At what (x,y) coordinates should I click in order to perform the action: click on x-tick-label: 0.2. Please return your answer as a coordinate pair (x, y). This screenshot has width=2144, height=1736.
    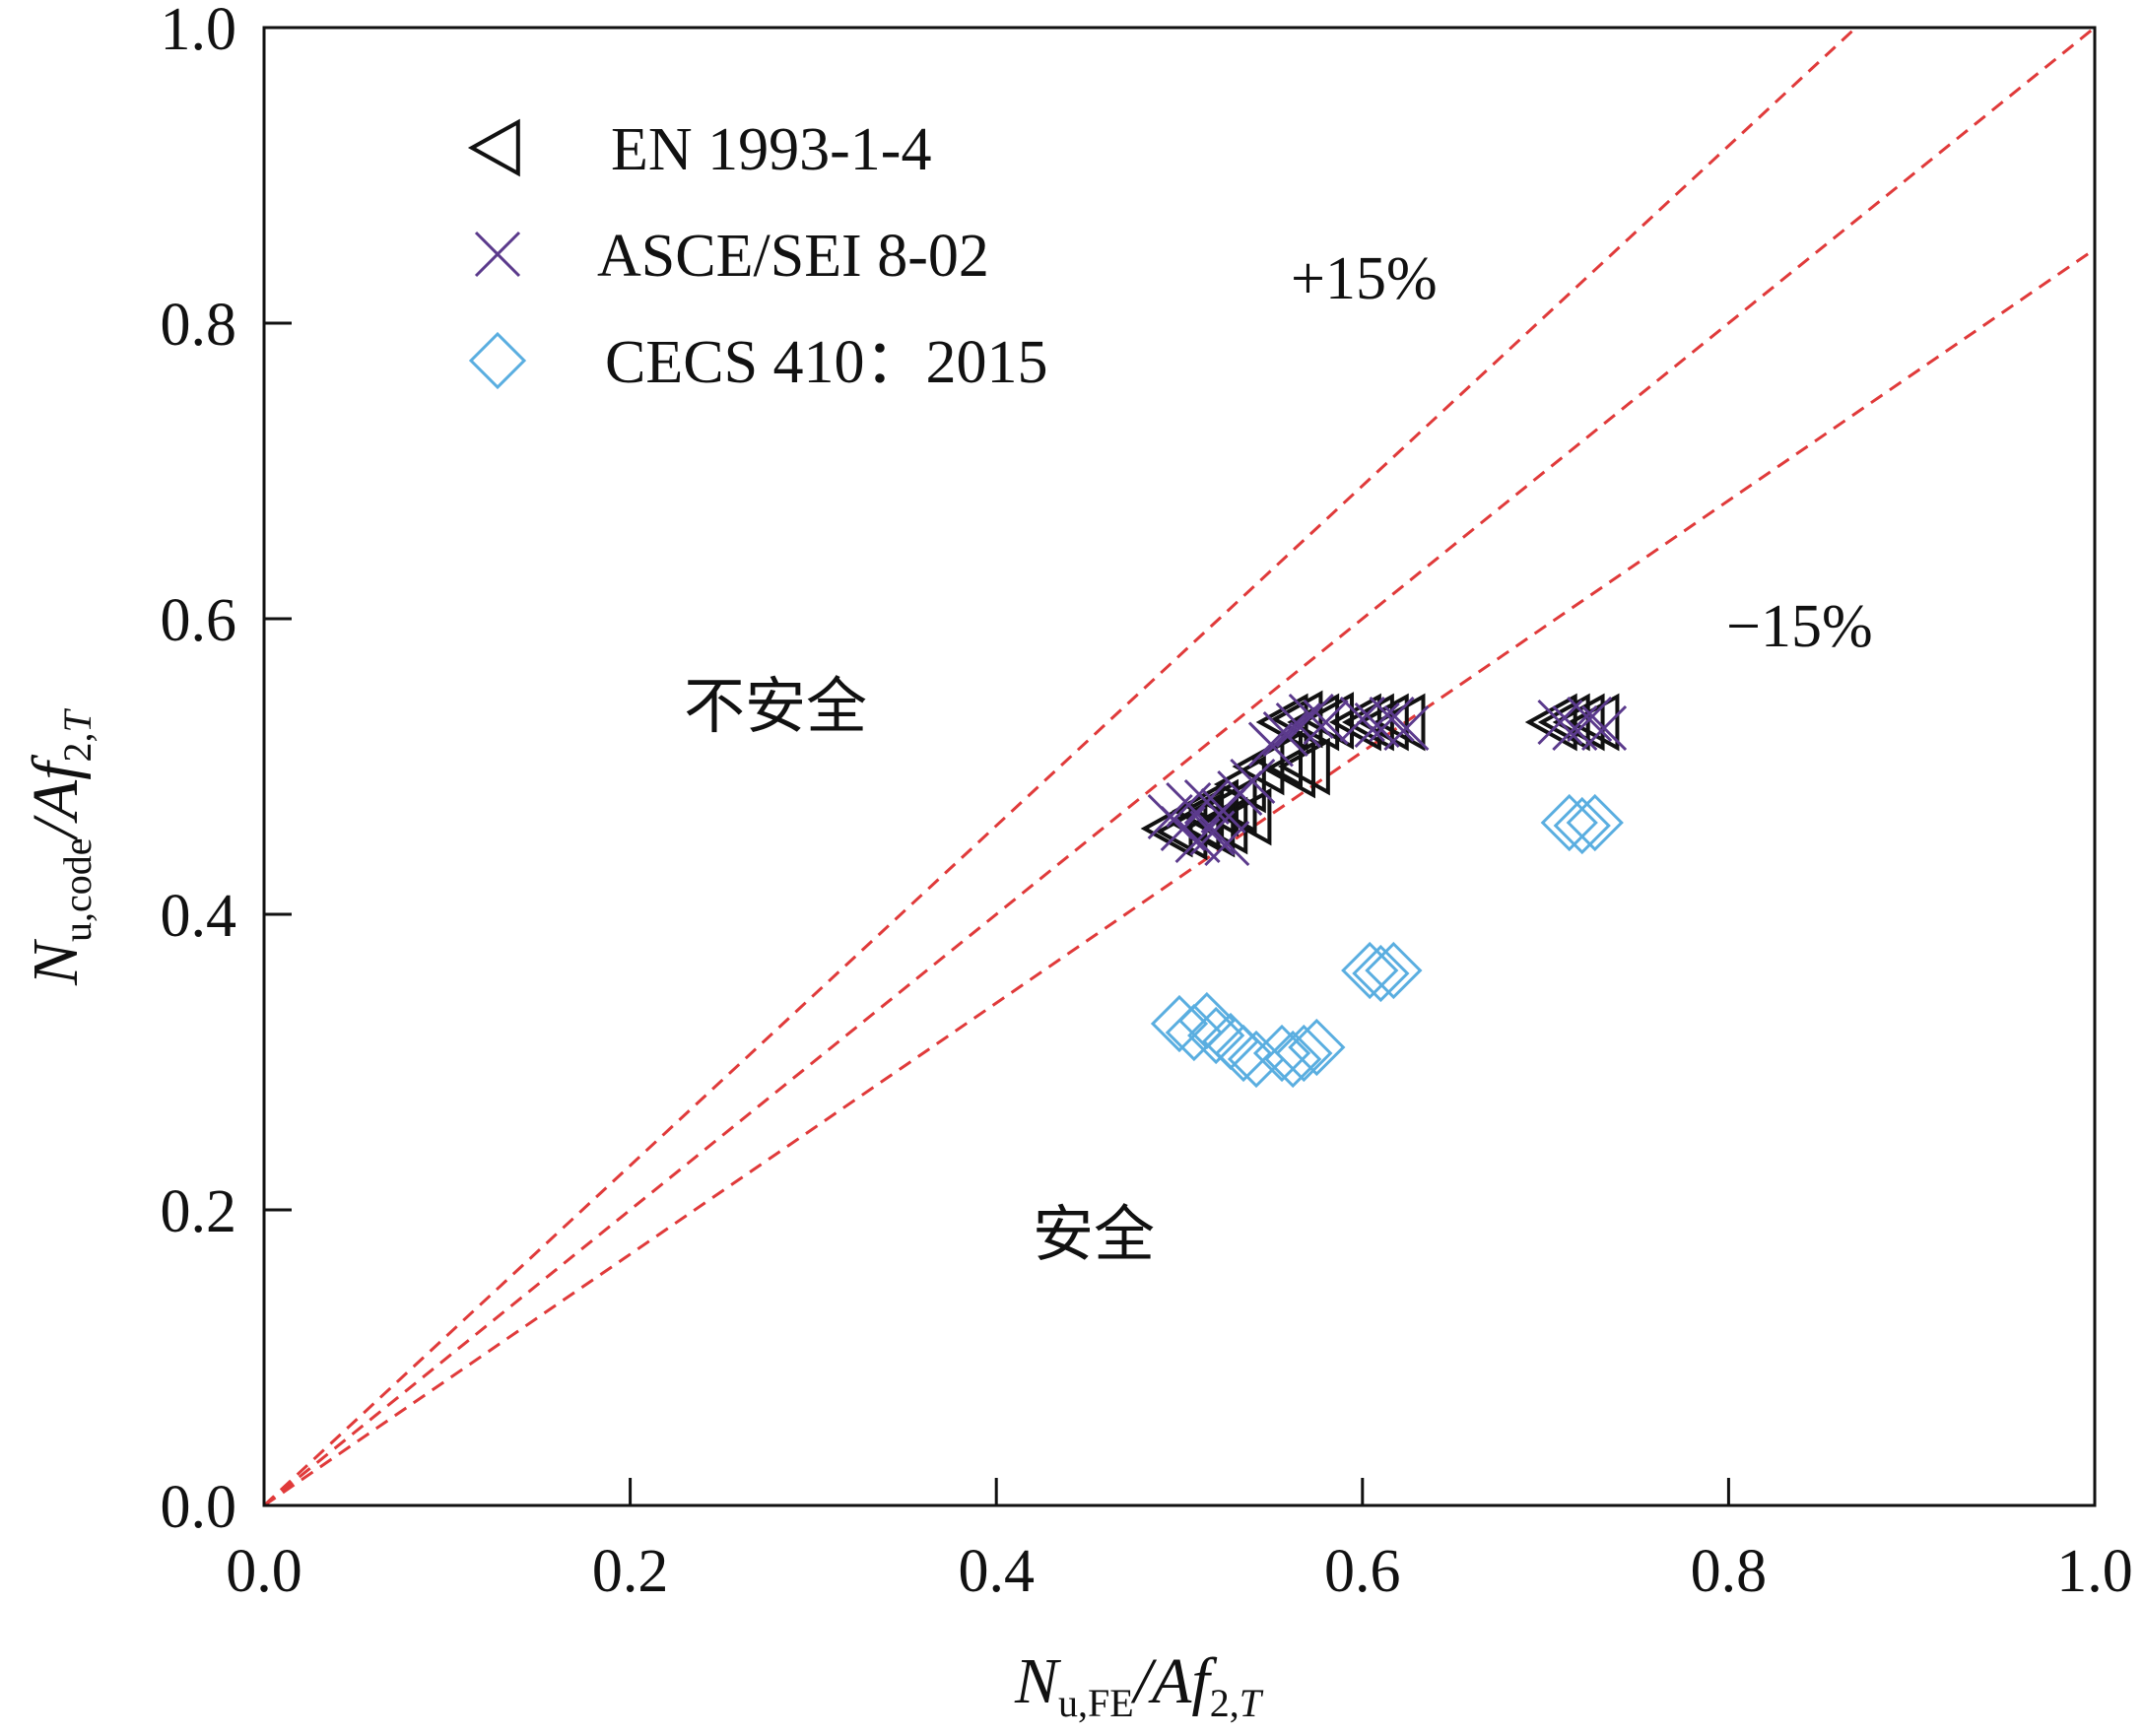
    Looking at the image, I should click on (631, 1571).